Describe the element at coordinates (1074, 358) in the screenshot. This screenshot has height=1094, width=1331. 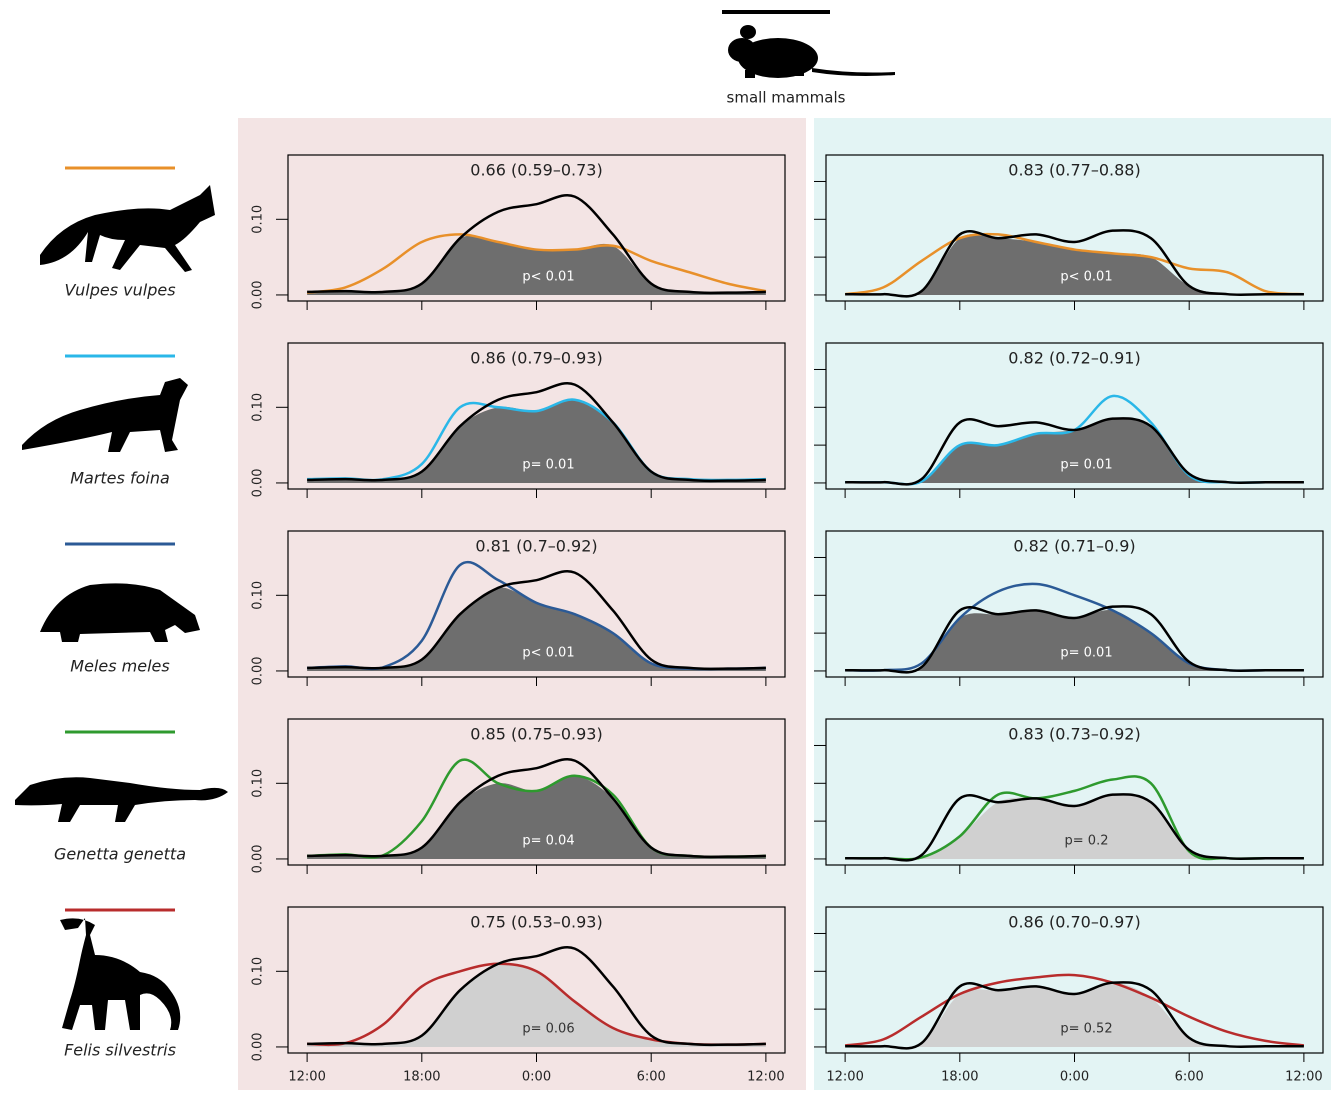
I see `overlap-estimate: 0.82 (0.72–0.91)` at that location.